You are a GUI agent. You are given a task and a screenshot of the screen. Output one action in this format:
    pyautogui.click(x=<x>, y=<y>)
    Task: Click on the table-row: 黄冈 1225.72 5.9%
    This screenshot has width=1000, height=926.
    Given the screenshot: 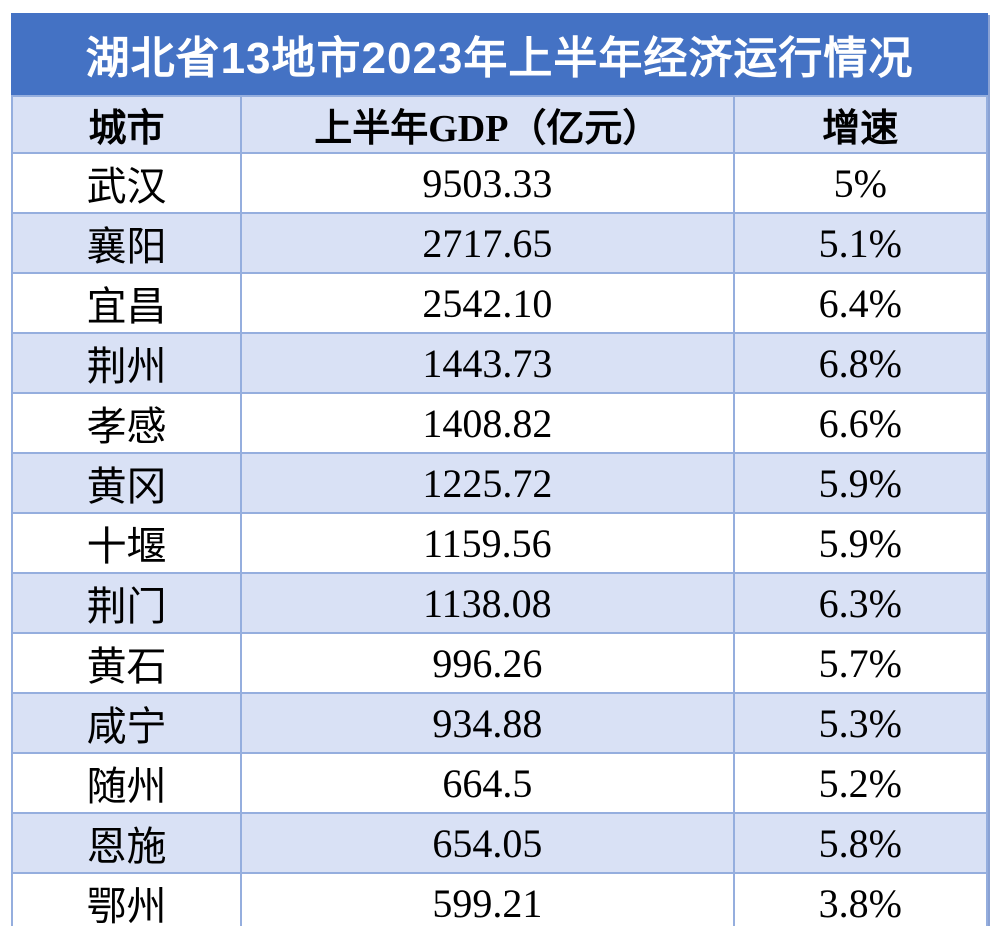 What is the action you would take?
    pyautogui.click(x=499, y=483)
    